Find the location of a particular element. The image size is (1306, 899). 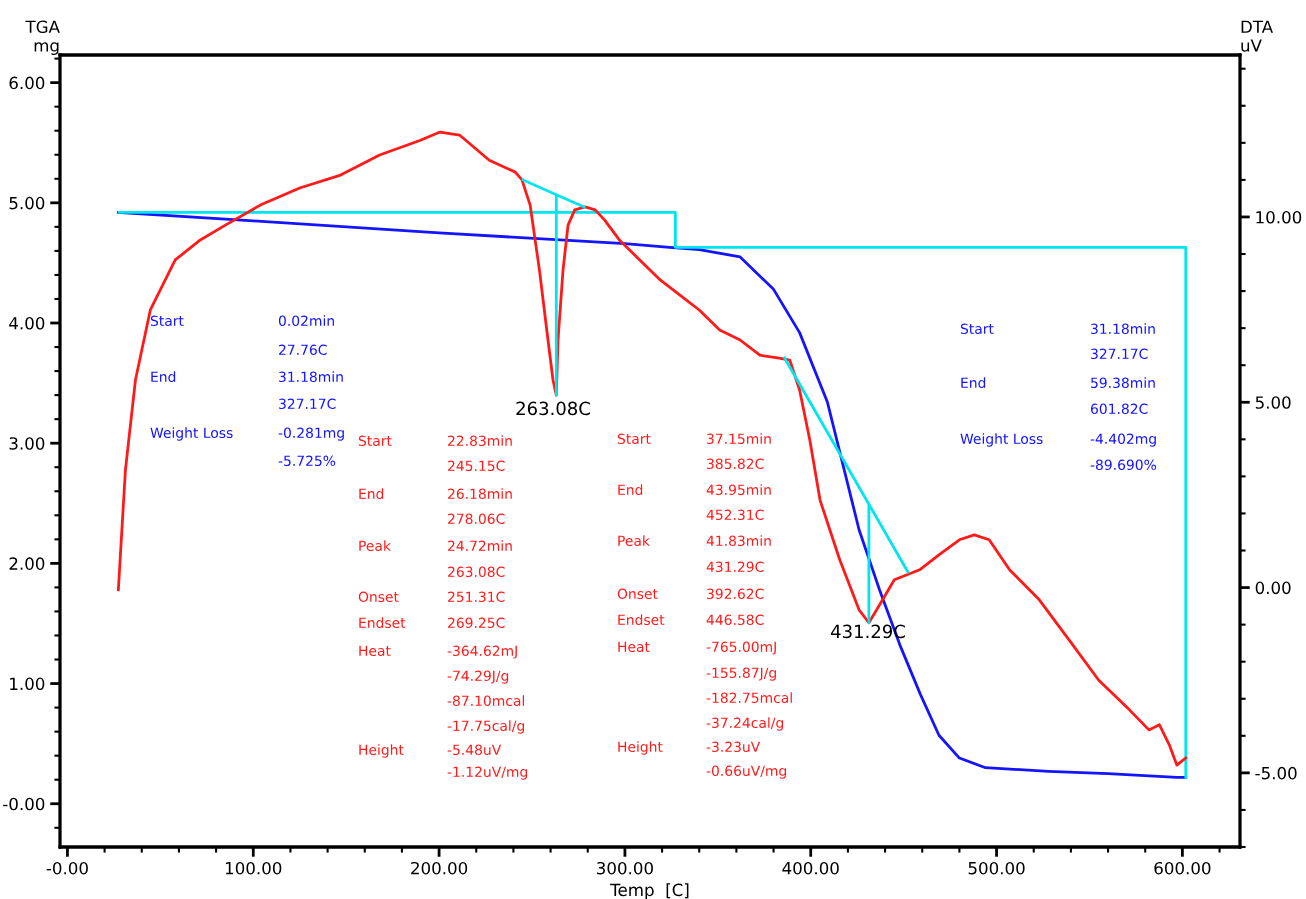

y-axis-title: TGA mg is located at coordinates (42, 37).